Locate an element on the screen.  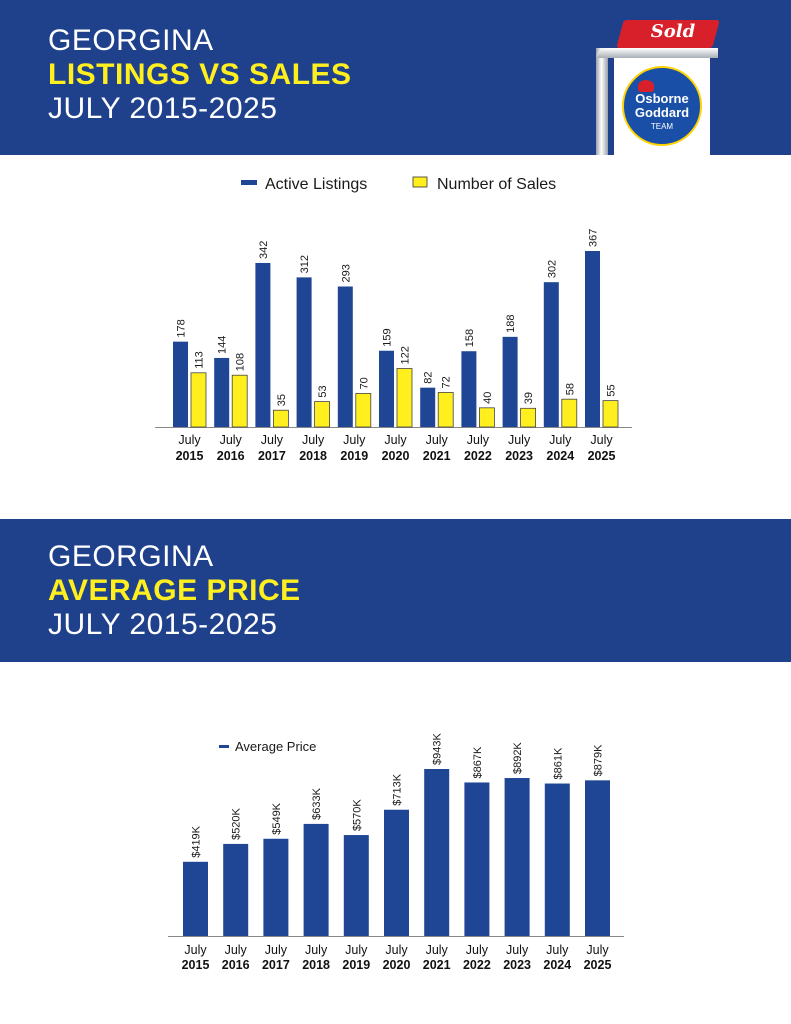
data-label-sales: 113 is located at coordinates (200, 360).